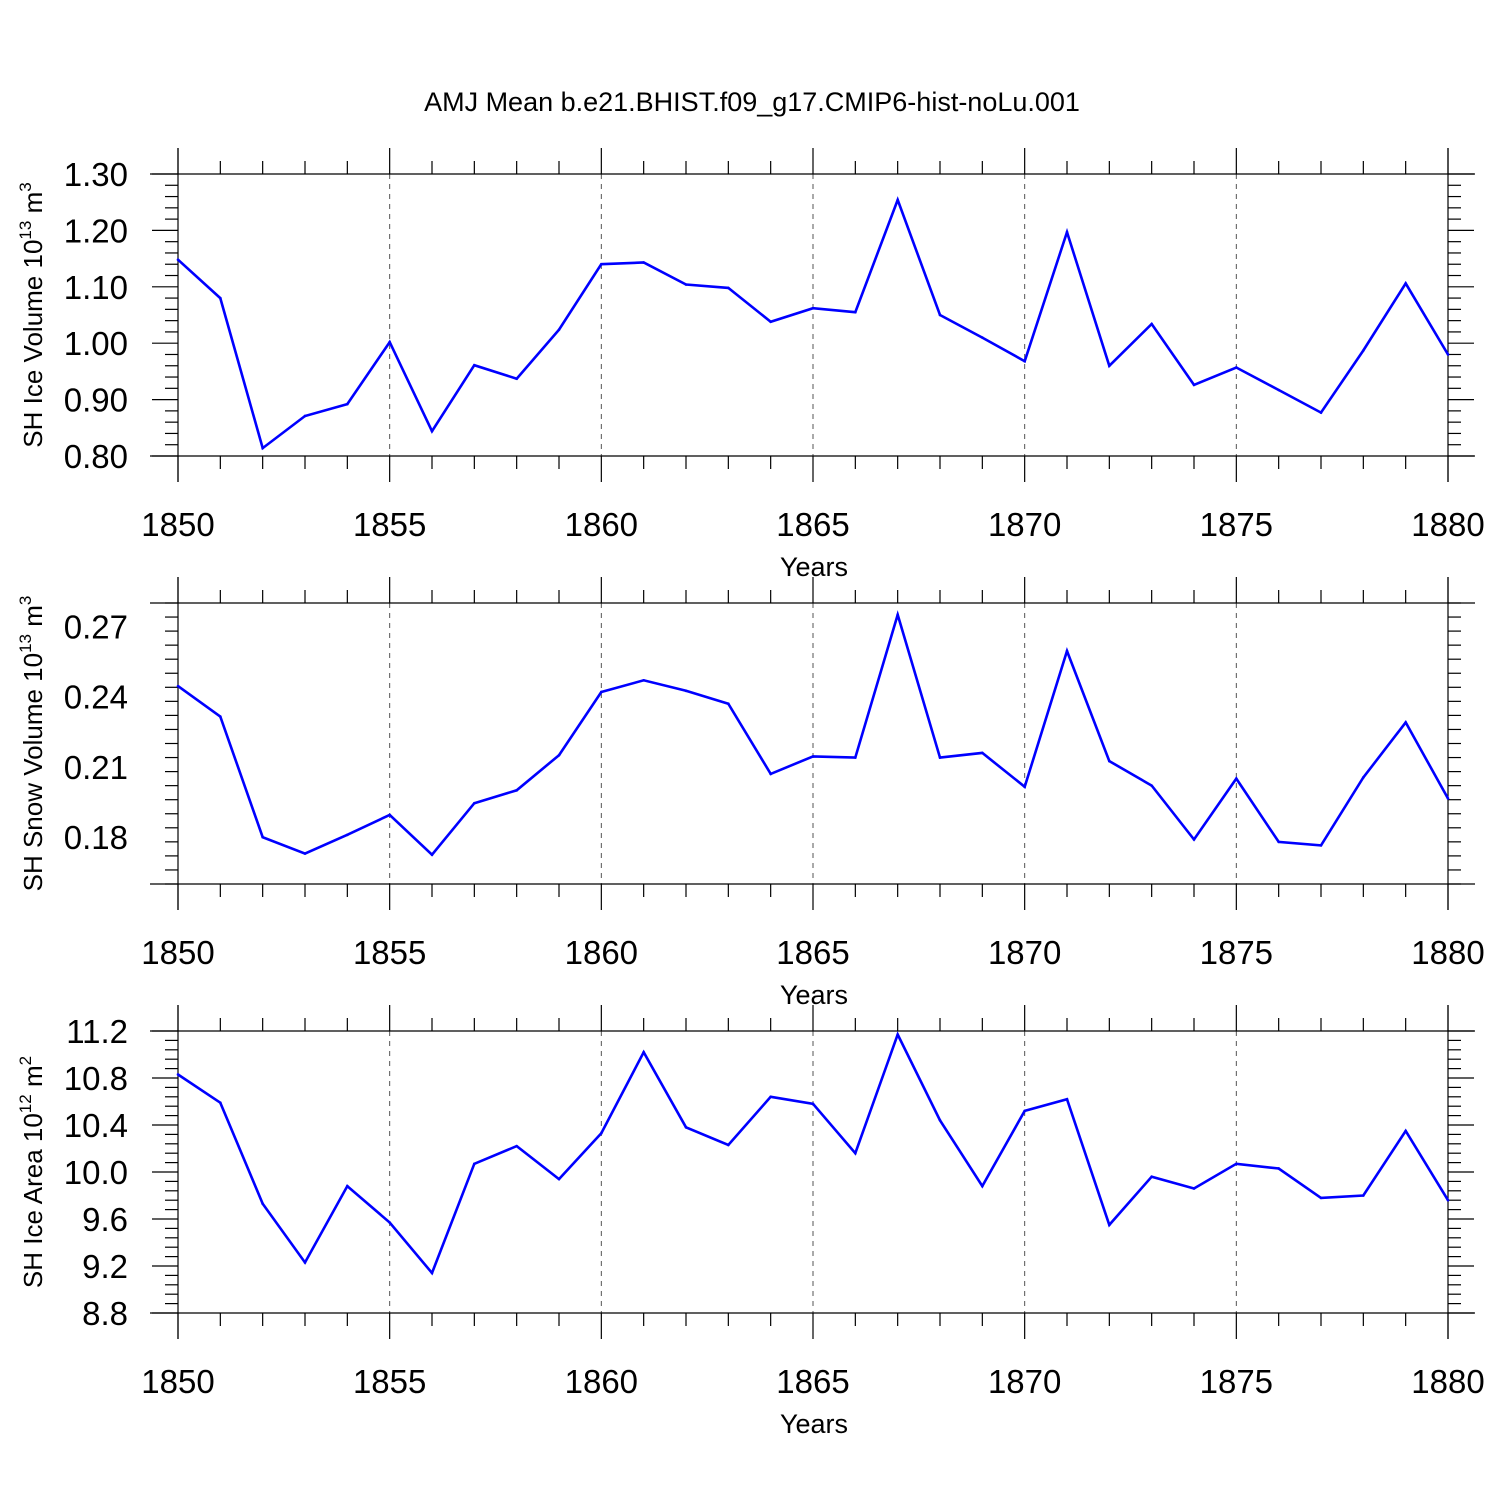 This screenshot has height=1500, width=1500. What do you see at coordinates (96, 767) in the screenshot?
I see `y-tick-label: 0.21` at bounding box center [96, 767].